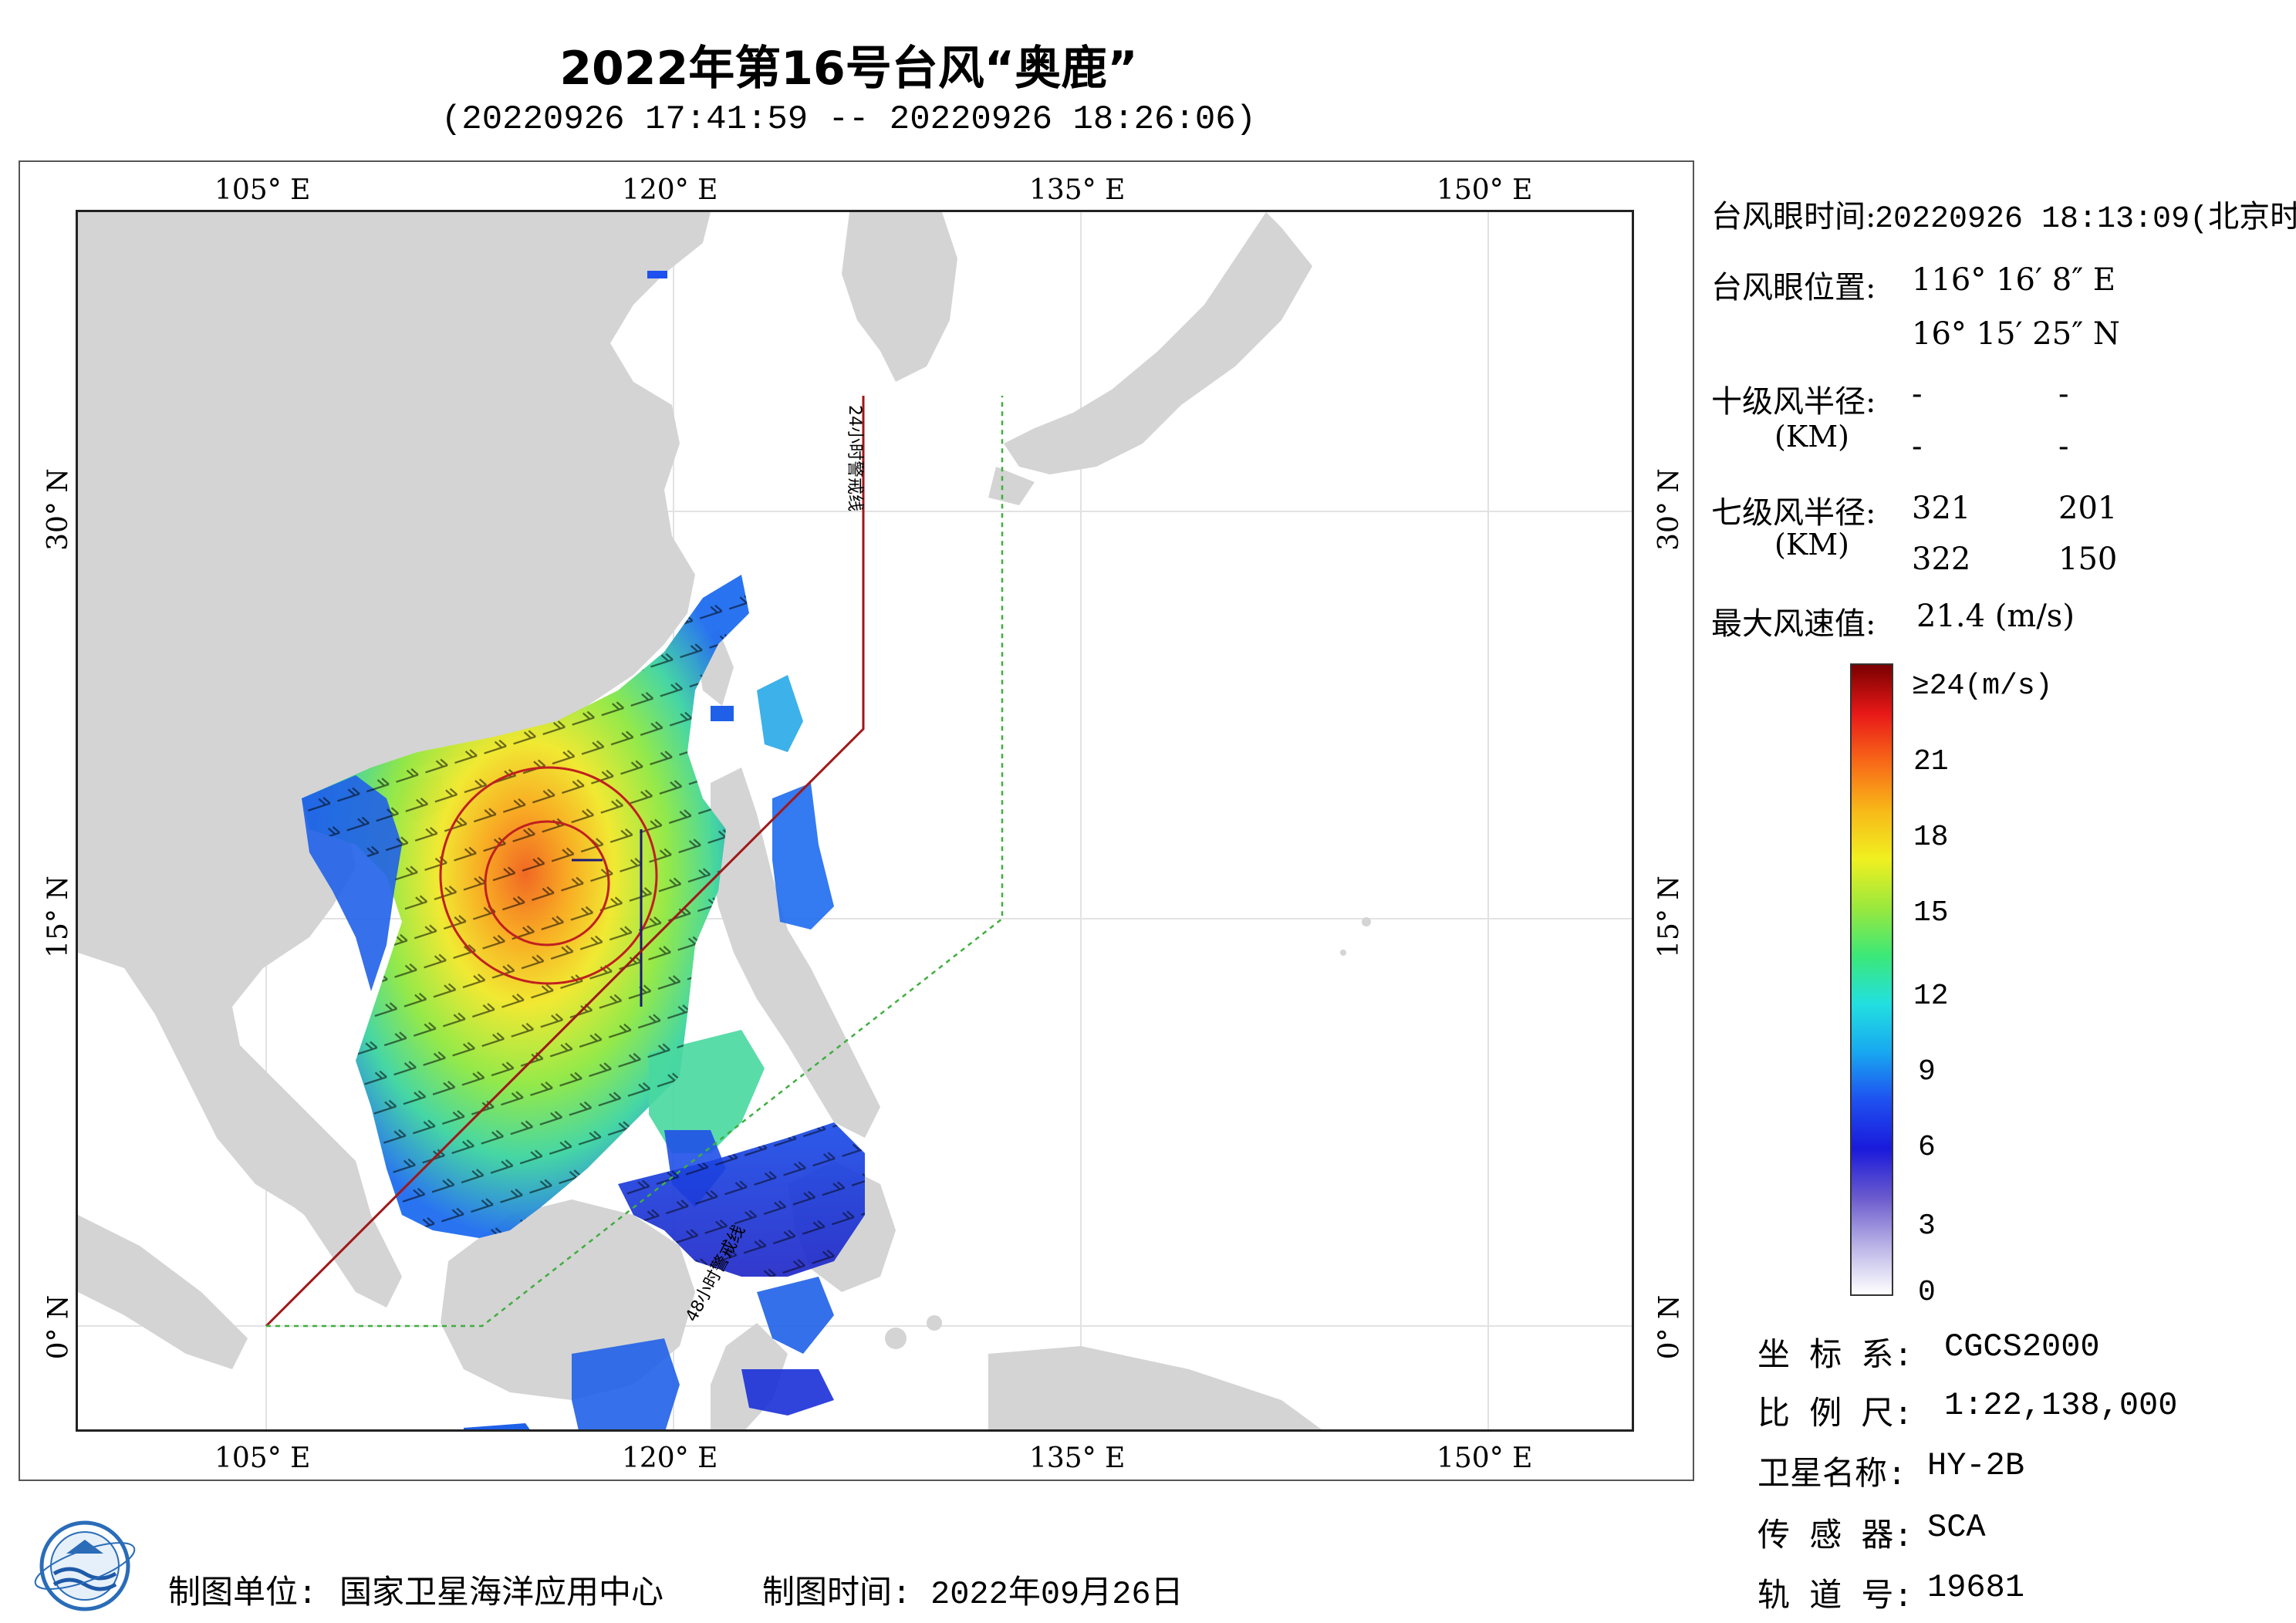 The height and width of the screenshot is (1623, 2296). What do you see at coordinates (1982, 686) in the screenshot?
I see `colorbar-label-24: ≥24(m/s)` at bounding box center [1982, 686].